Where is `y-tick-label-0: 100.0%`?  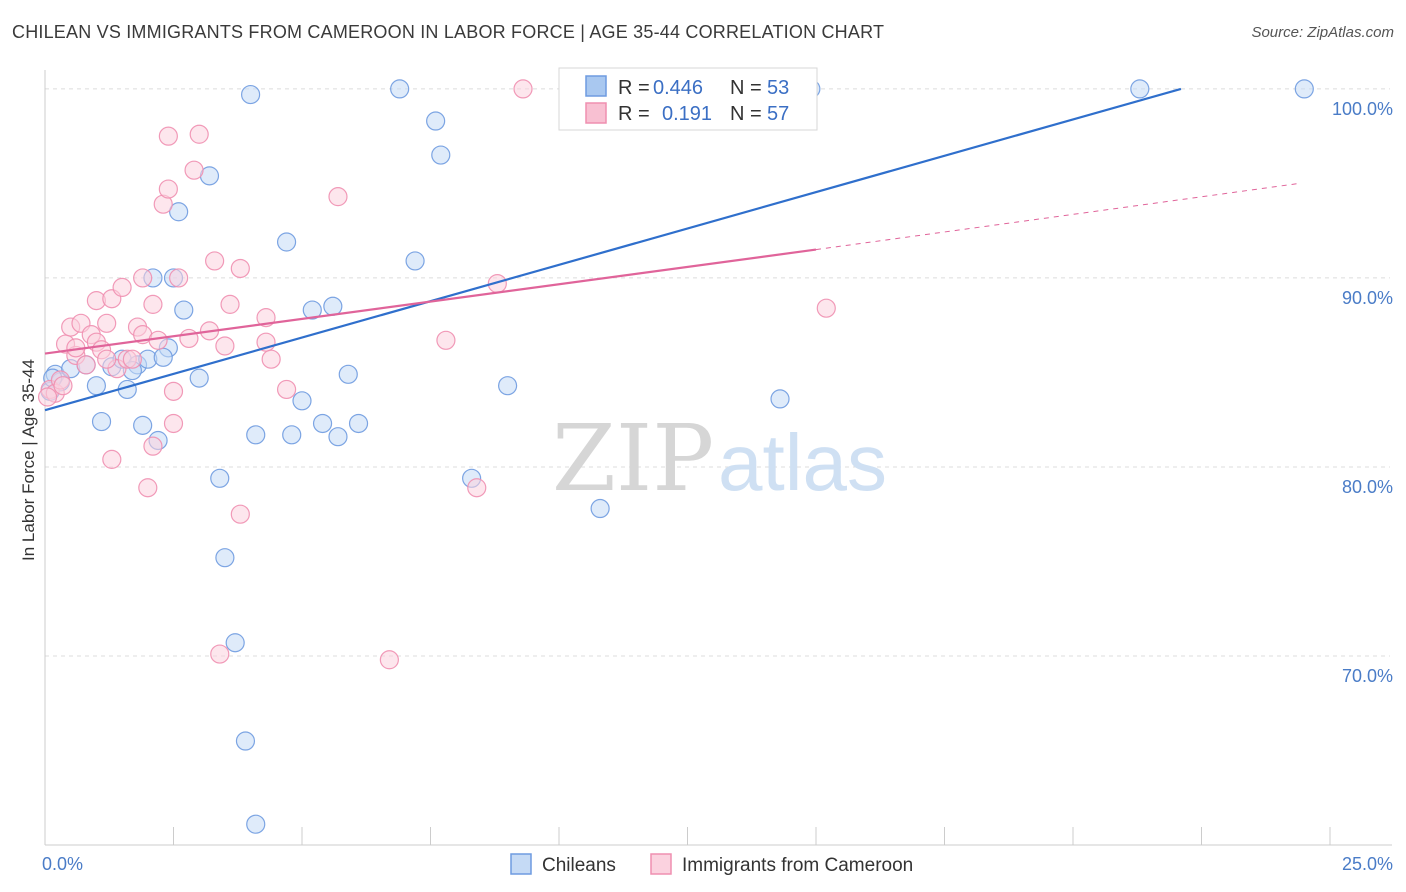 y-tick-label-0: 100.0% is located at coordinates (1362, 109).